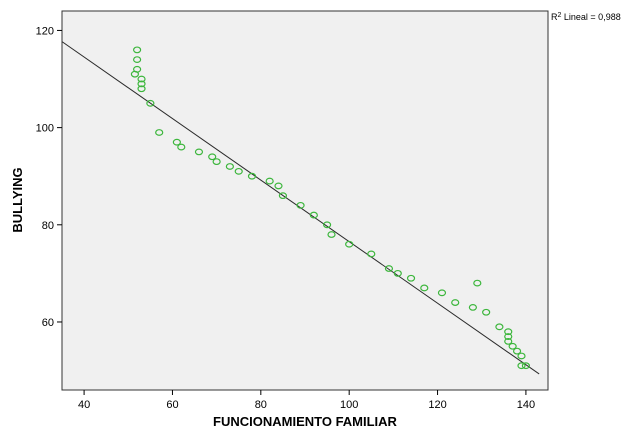 This screenshot has width=637, height=430. What do you see at coordinates (590, 17) in the screenshot?
I see `r2-text: Lineal = 0,988` at bounding box center [590, 17].